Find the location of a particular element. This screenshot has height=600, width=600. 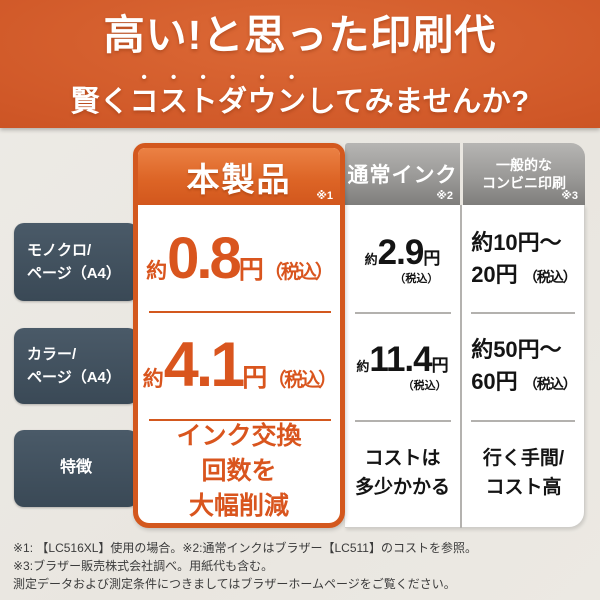

column-header-label: 一般的なコンビニ印刷 is located at coordinates (524, 174).